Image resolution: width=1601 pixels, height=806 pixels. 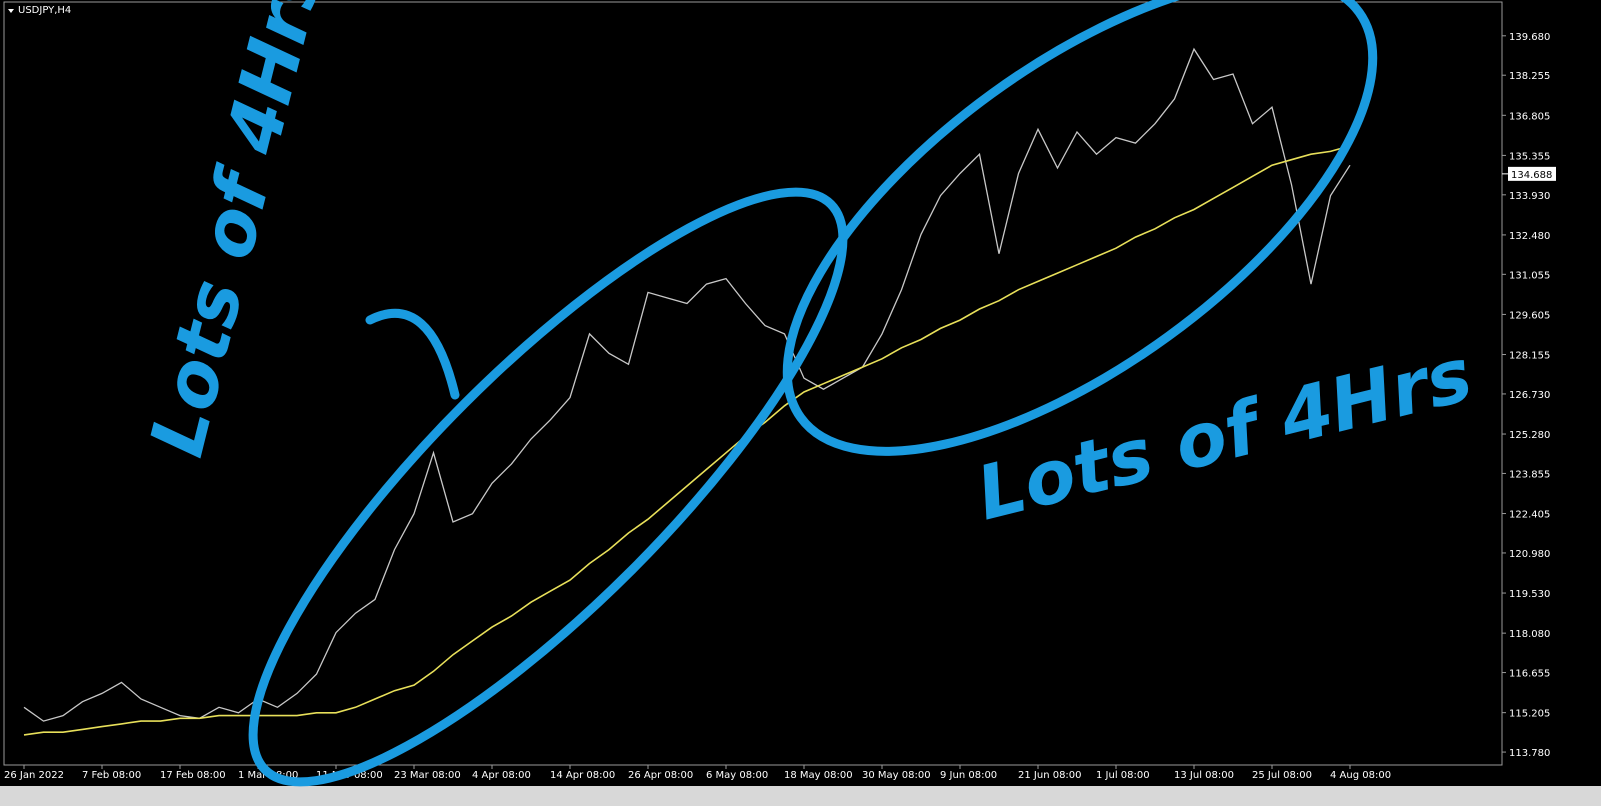 What do you see at coordinates (1360, 775) in the screenshot?
I see `x-tick-label: 4 Aug 08:00` at bounding box center [1360, 775].